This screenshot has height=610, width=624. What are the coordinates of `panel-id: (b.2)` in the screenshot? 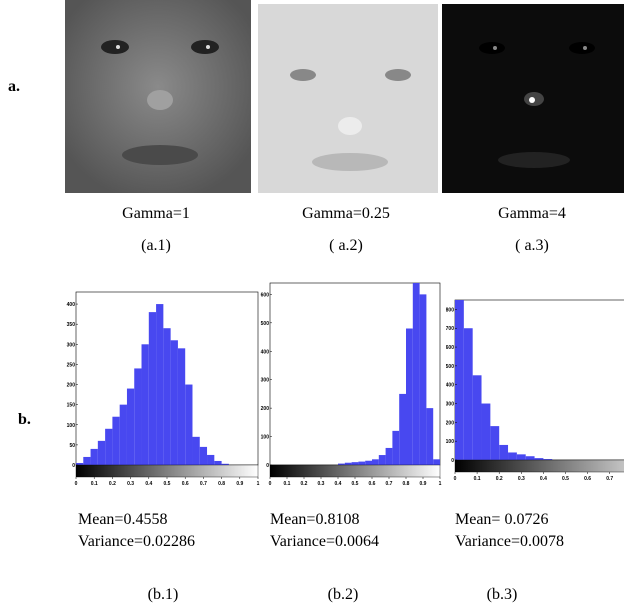 It's located at (343, 594).